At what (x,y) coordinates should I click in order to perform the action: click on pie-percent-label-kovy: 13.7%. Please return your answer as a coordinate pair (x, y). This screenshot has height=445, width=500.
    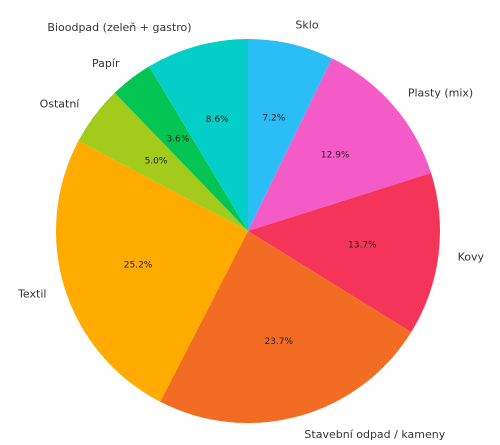
    Looking at the image, I should click on (362, 245).